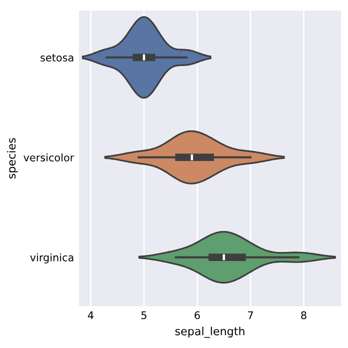  Describe the element at coordinates (49, 157) in the screenshot. I see `y-tick-label: versicolor` at that location.